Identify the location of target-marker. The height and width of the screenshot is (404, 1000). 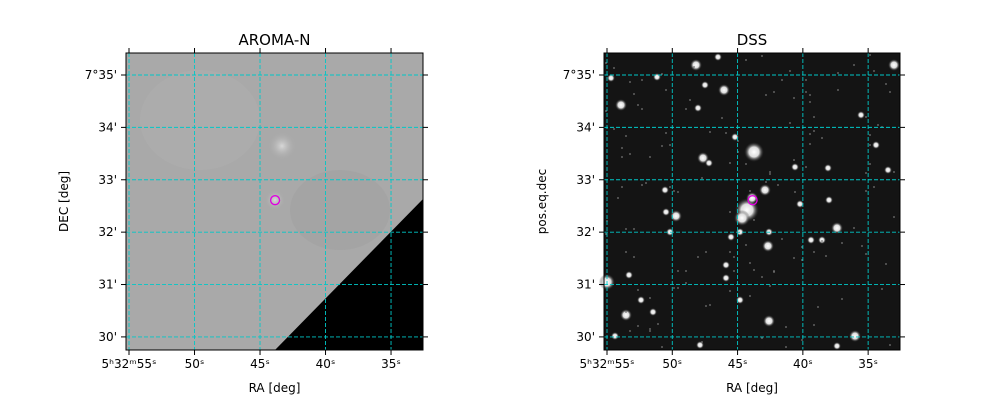
(275, 200).